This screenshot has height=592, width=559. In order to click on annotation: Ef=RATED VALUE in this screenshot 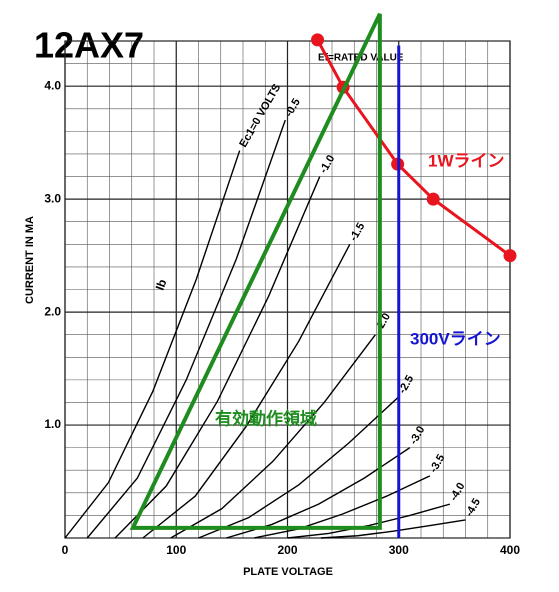, I will do `click(361, 58)`.